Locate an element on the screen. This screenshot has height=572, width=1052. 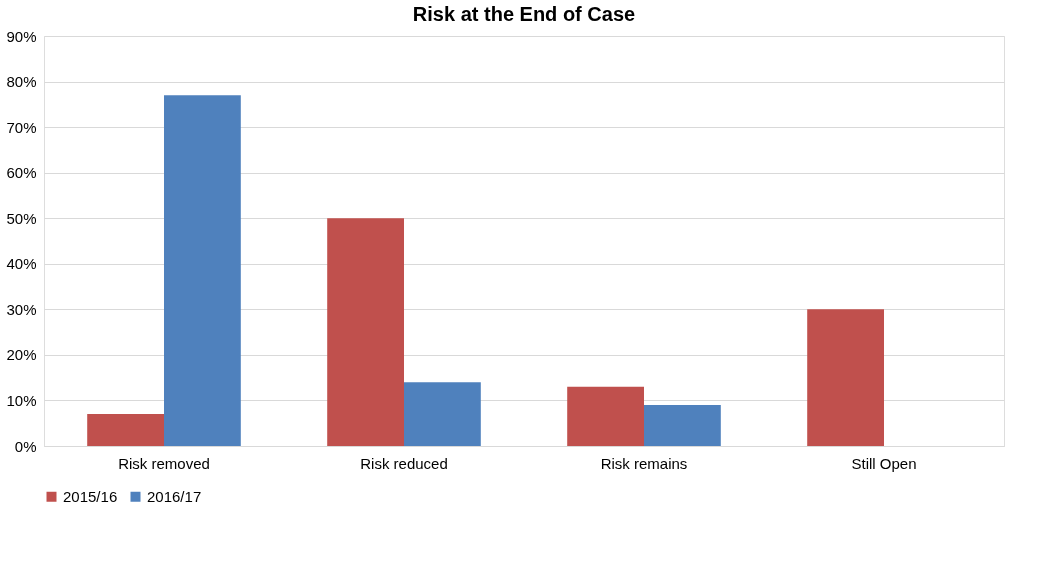
y-tick-label: 70% is located at coordinates (21, 127).